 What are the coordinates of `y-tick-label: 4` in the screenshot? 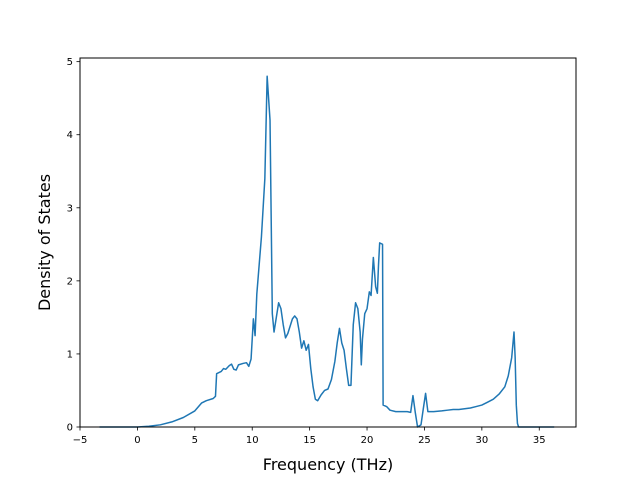 It's located at (70, 135).